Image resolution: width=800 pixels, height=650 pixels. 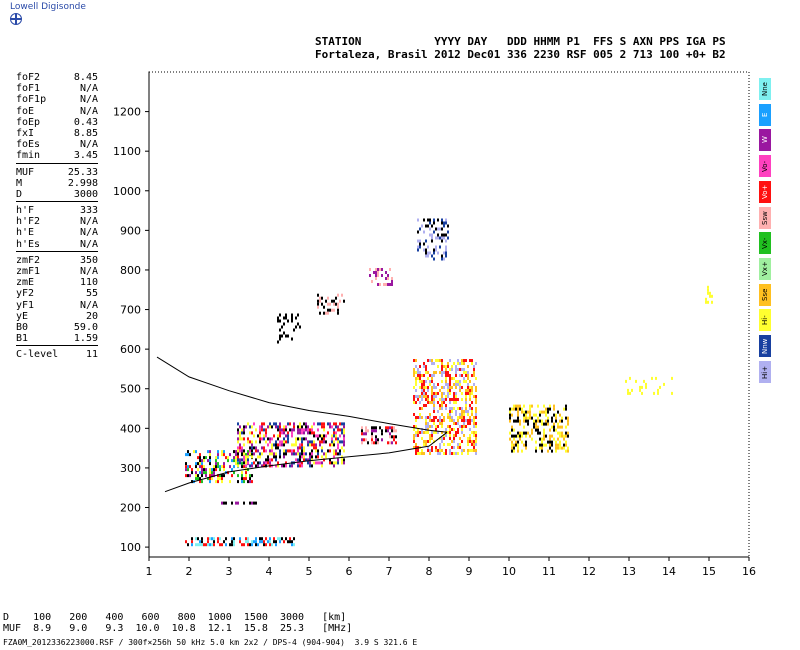 I want to click on parameter-name: foEp, so click(x=28, y=122).